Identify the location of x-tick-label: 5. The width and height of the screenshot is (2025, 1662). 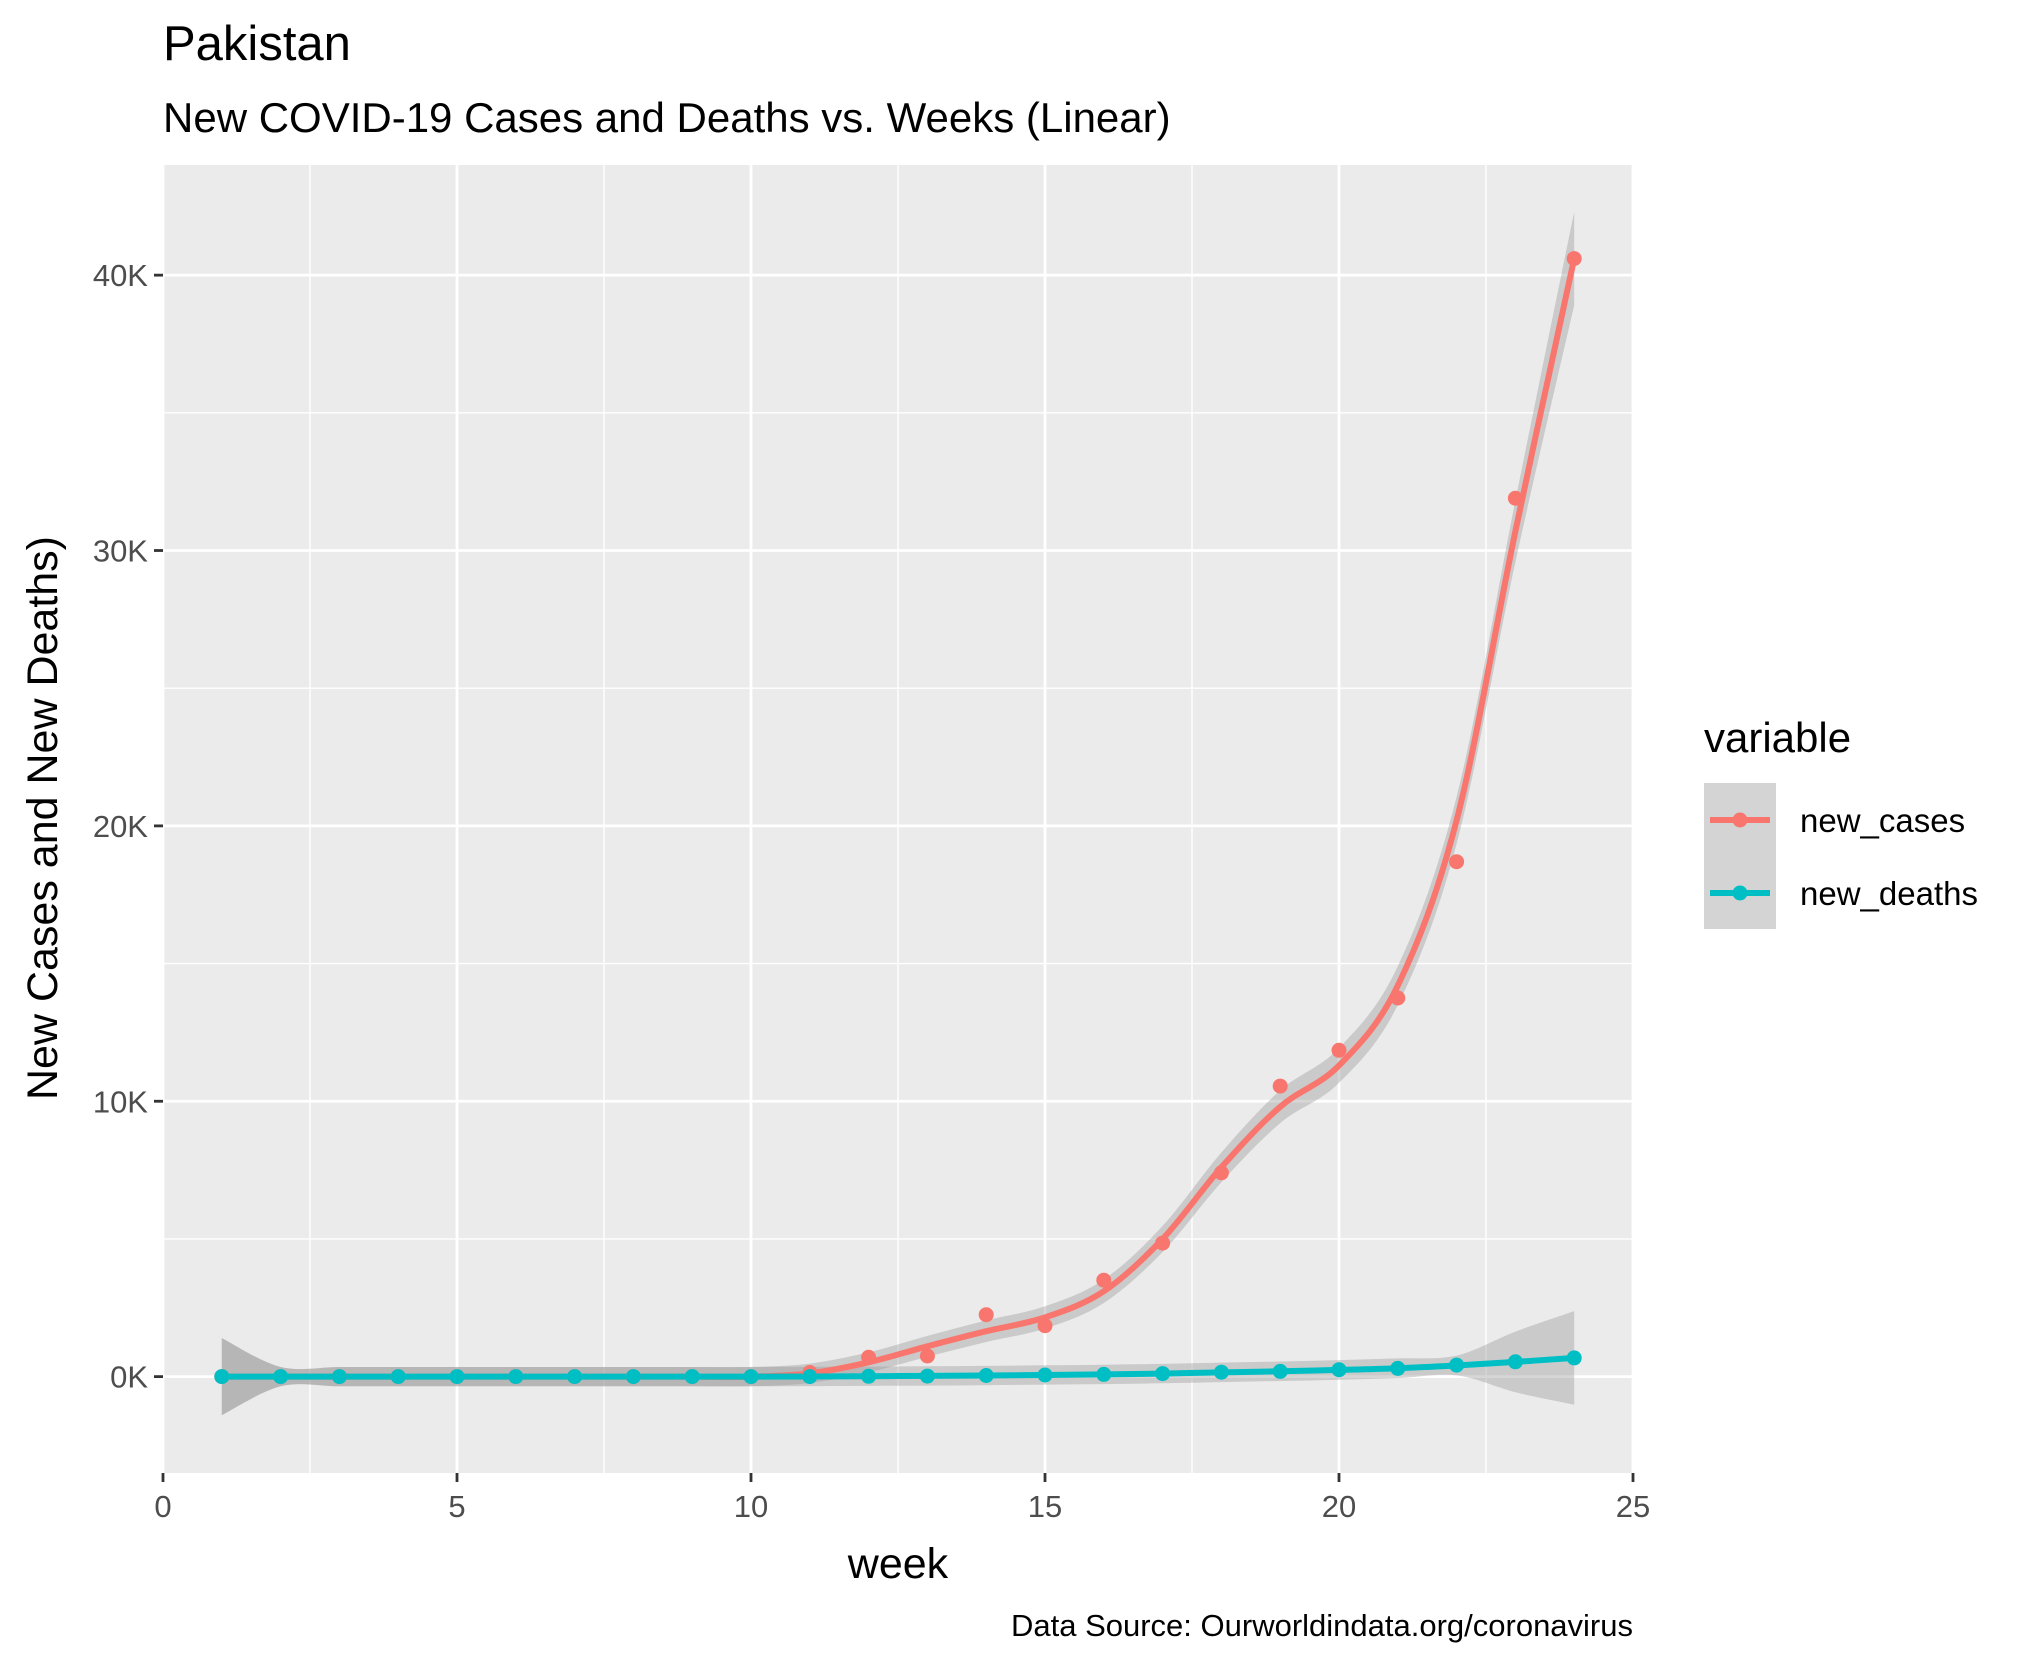
(456, 1506).